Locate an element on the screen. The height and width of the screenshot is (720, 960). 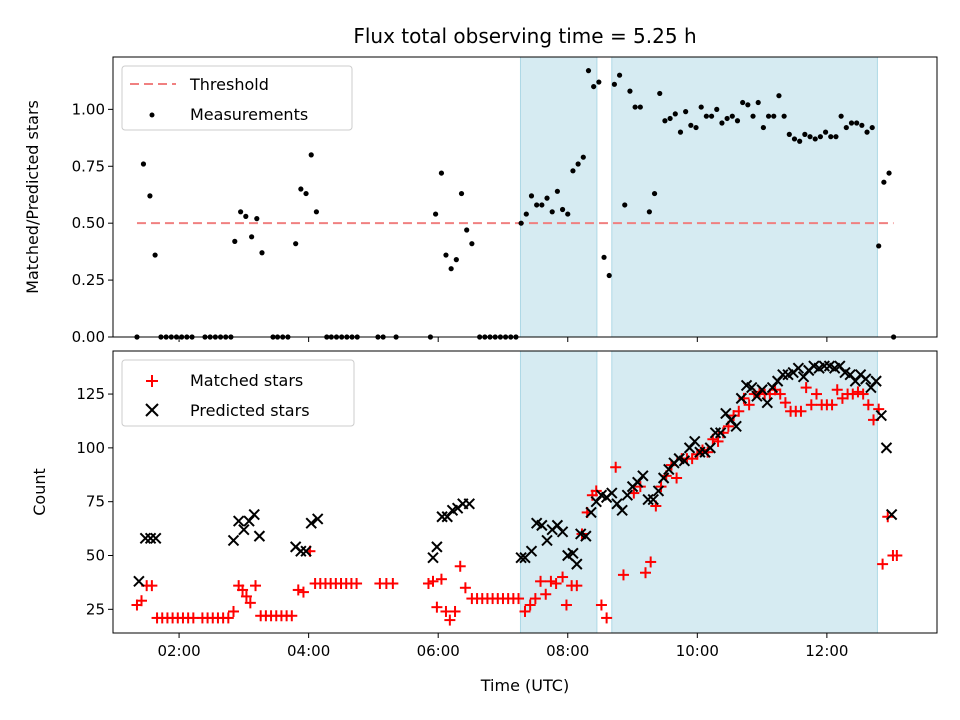
top-y-tick-label: 0.75 is located at coordinates (88, 166).